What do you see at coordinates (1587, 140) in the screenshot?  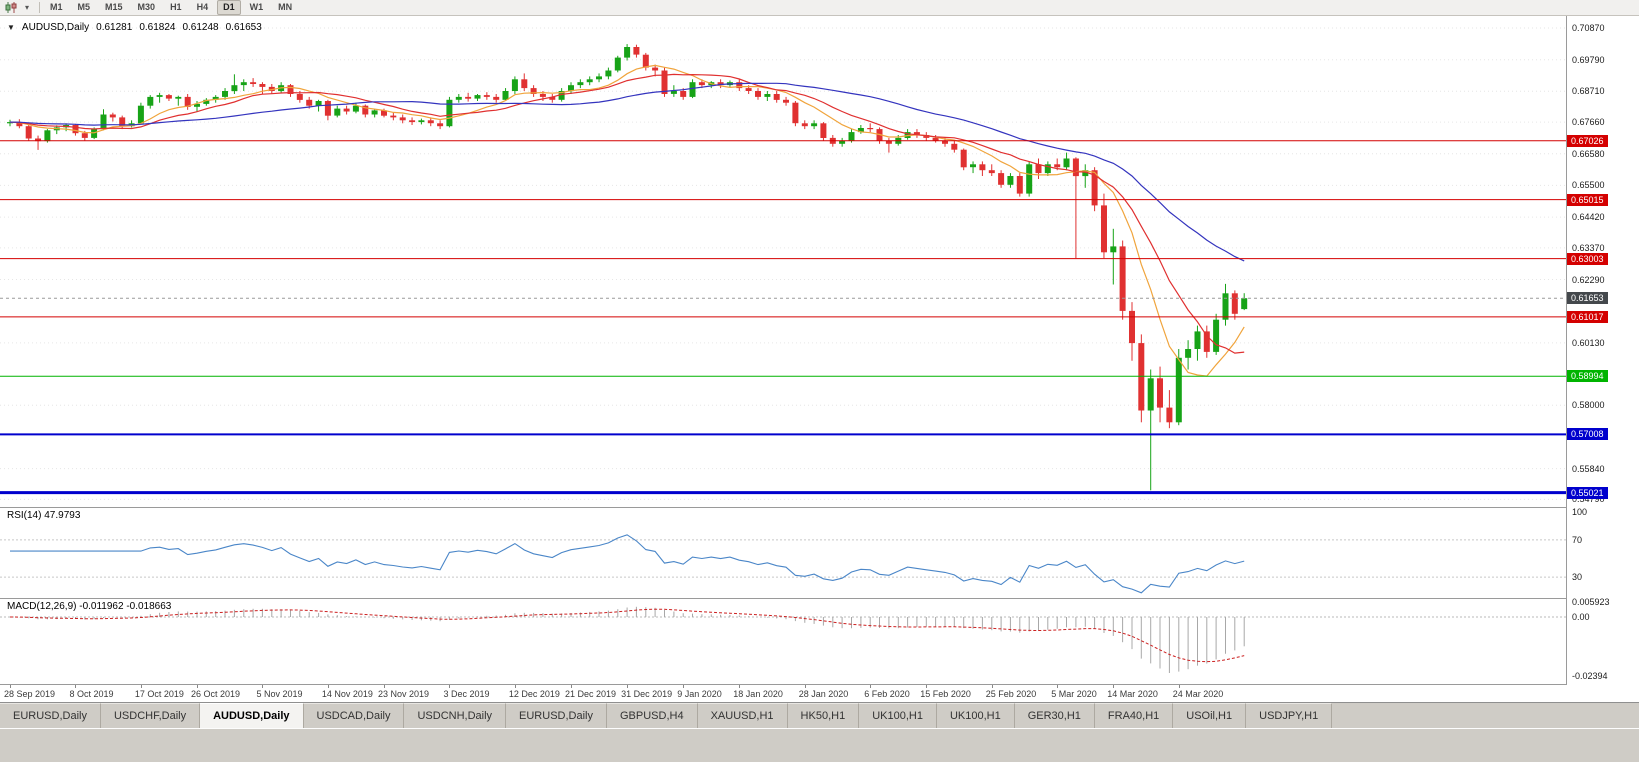 I see `hline-price-badge: 0.67026` at bounding box center [1587, 140].